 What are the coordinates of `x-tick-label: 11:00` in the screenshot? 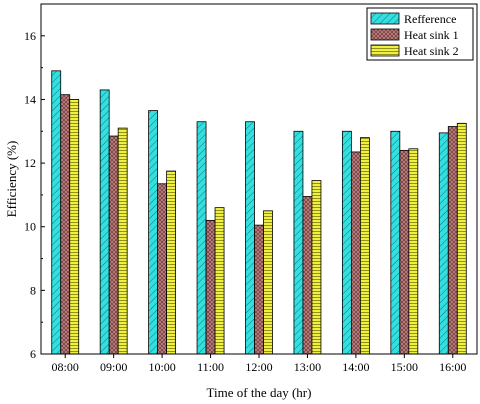 It's located at (210, 367).